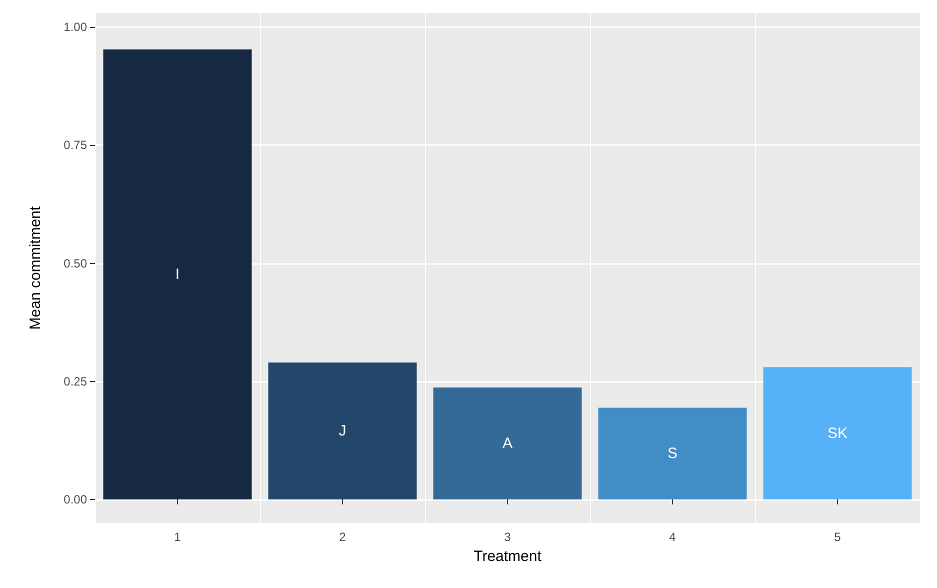 The height and width of the screenshot is (588, 937). I want to click on x-tick-label: 4, so click(672, 537).